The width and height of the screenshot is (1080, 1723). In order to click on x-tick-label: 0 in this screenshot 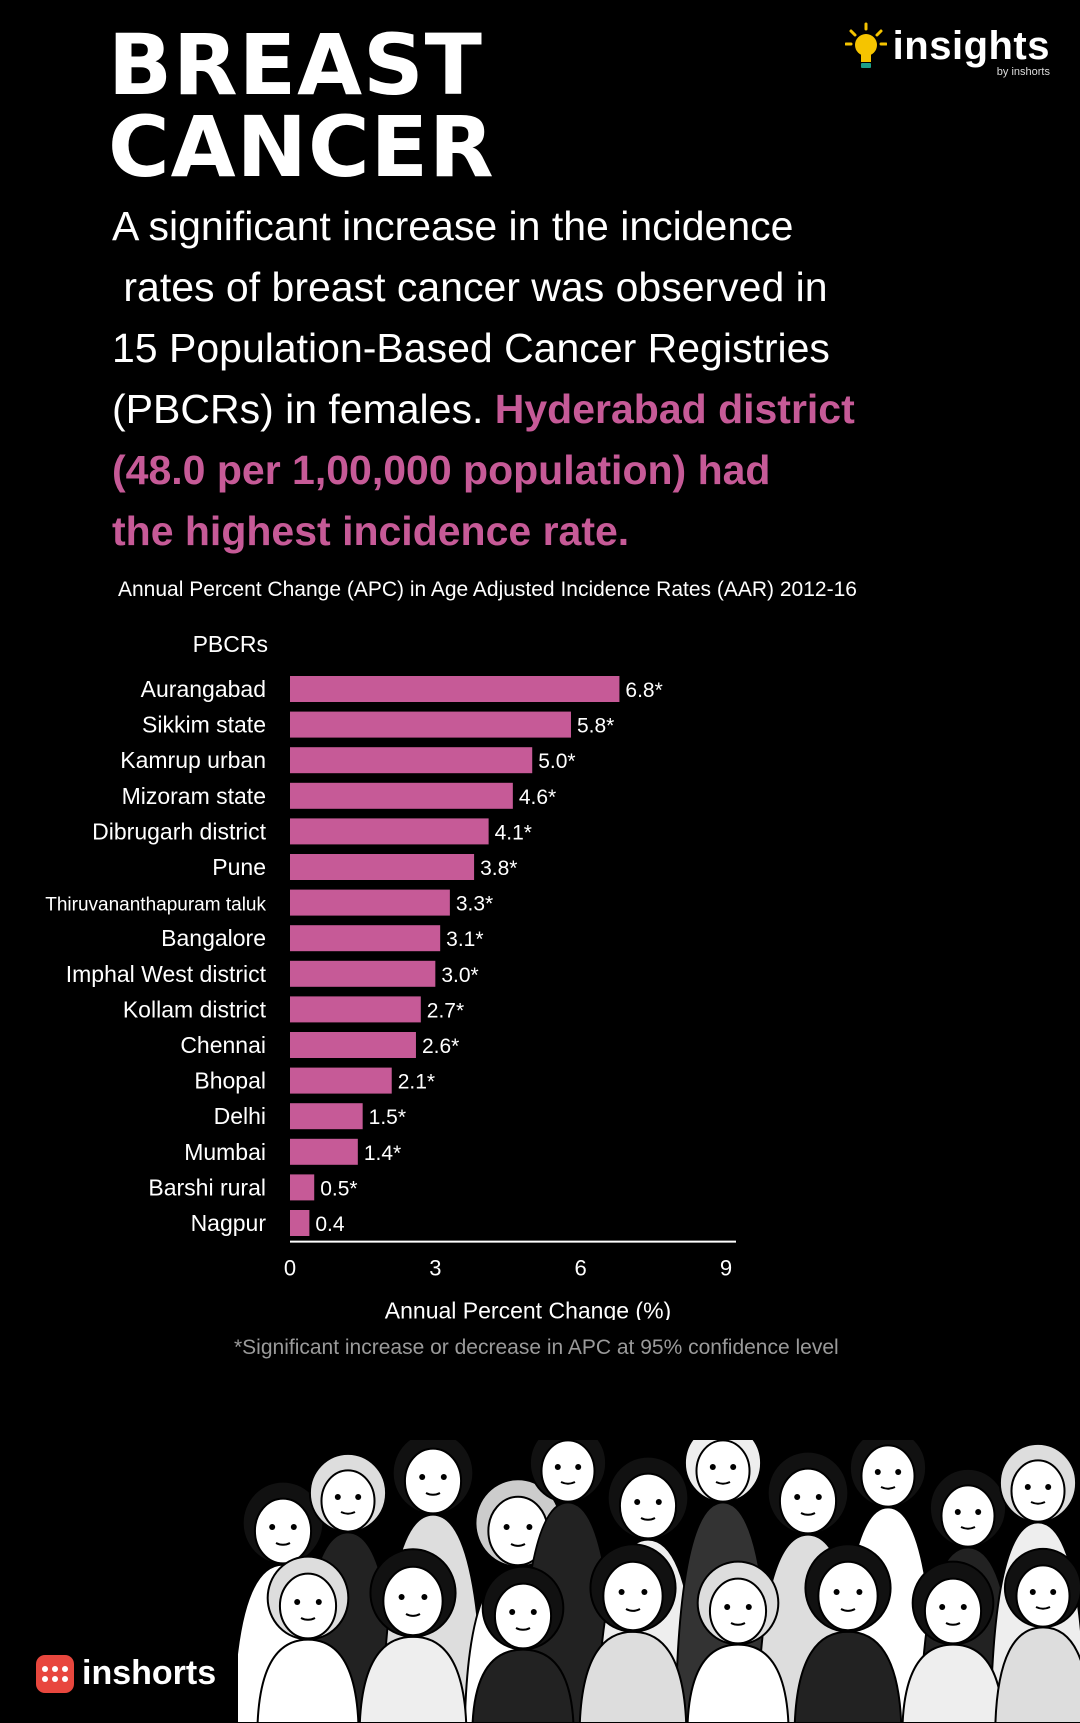, I will do `click(290, 1268)`.